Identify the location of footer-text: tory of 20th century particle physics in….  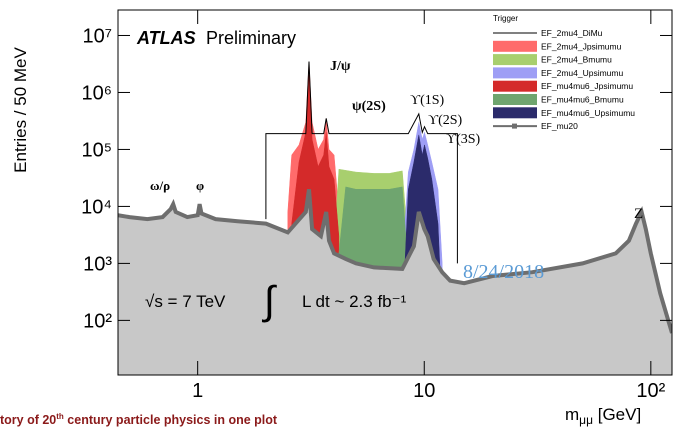
(139, 419).